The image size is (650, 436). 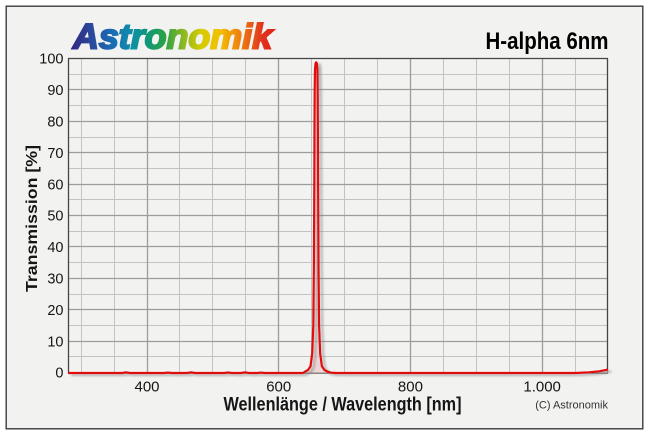 What do you see at coordinates (59, 374) in the screenshot?
I see `svg-text: 0` at bounding box center [59, 374].